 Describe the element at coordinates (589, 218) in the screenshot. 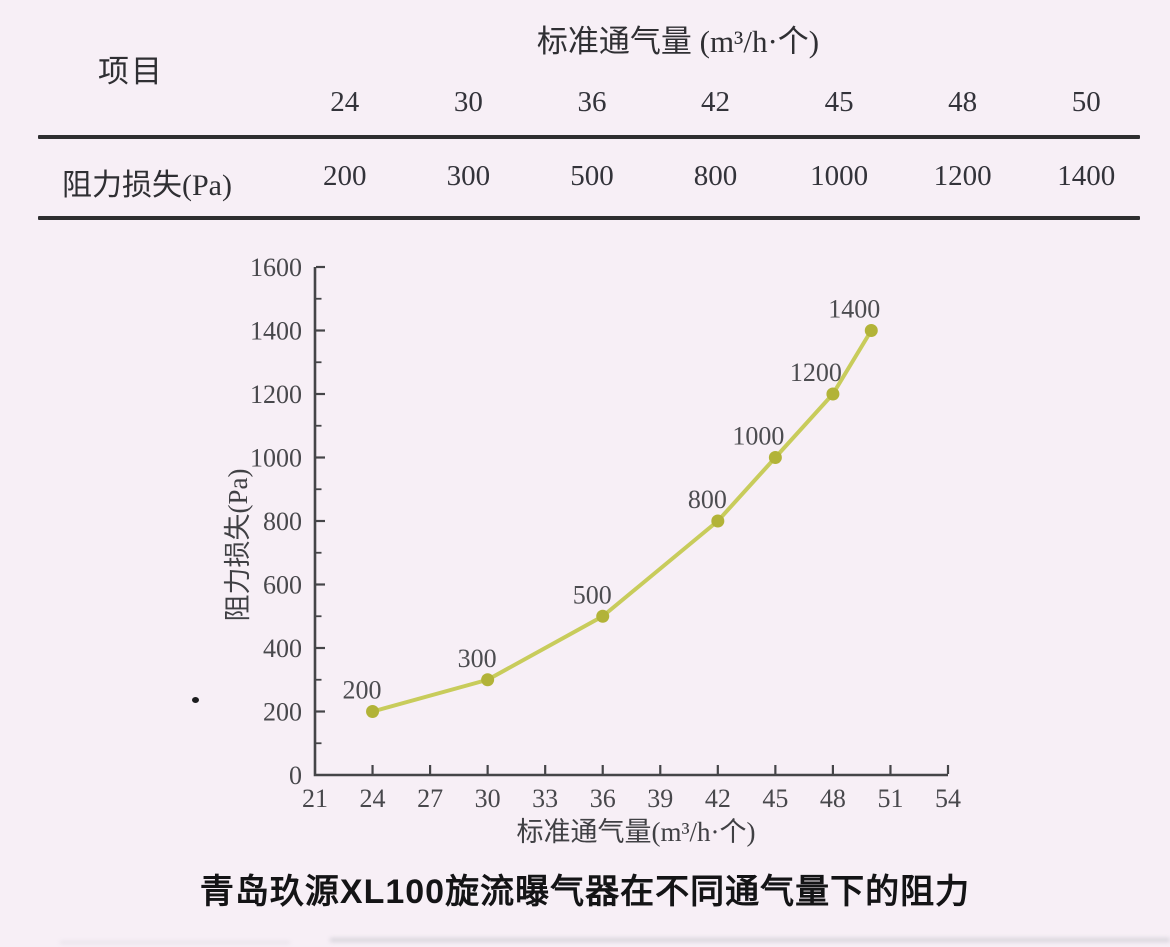

I see `table-rule-bottom` at that location.